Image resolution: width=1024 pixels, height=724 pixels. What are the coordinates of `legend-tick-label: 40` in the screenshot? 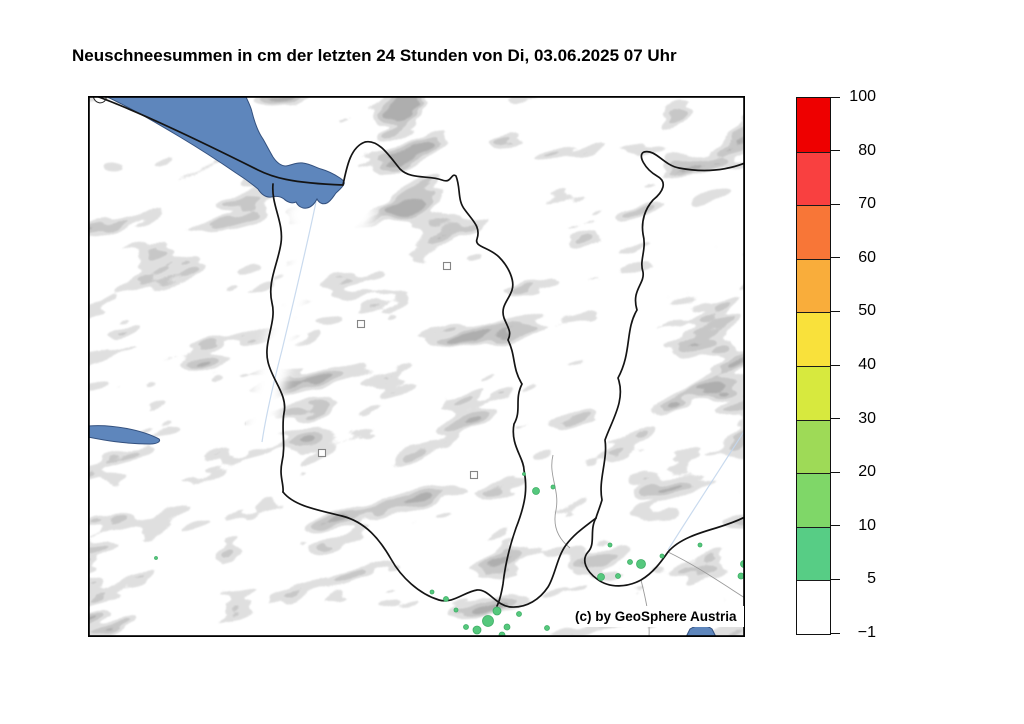 It's located at (867, 364).